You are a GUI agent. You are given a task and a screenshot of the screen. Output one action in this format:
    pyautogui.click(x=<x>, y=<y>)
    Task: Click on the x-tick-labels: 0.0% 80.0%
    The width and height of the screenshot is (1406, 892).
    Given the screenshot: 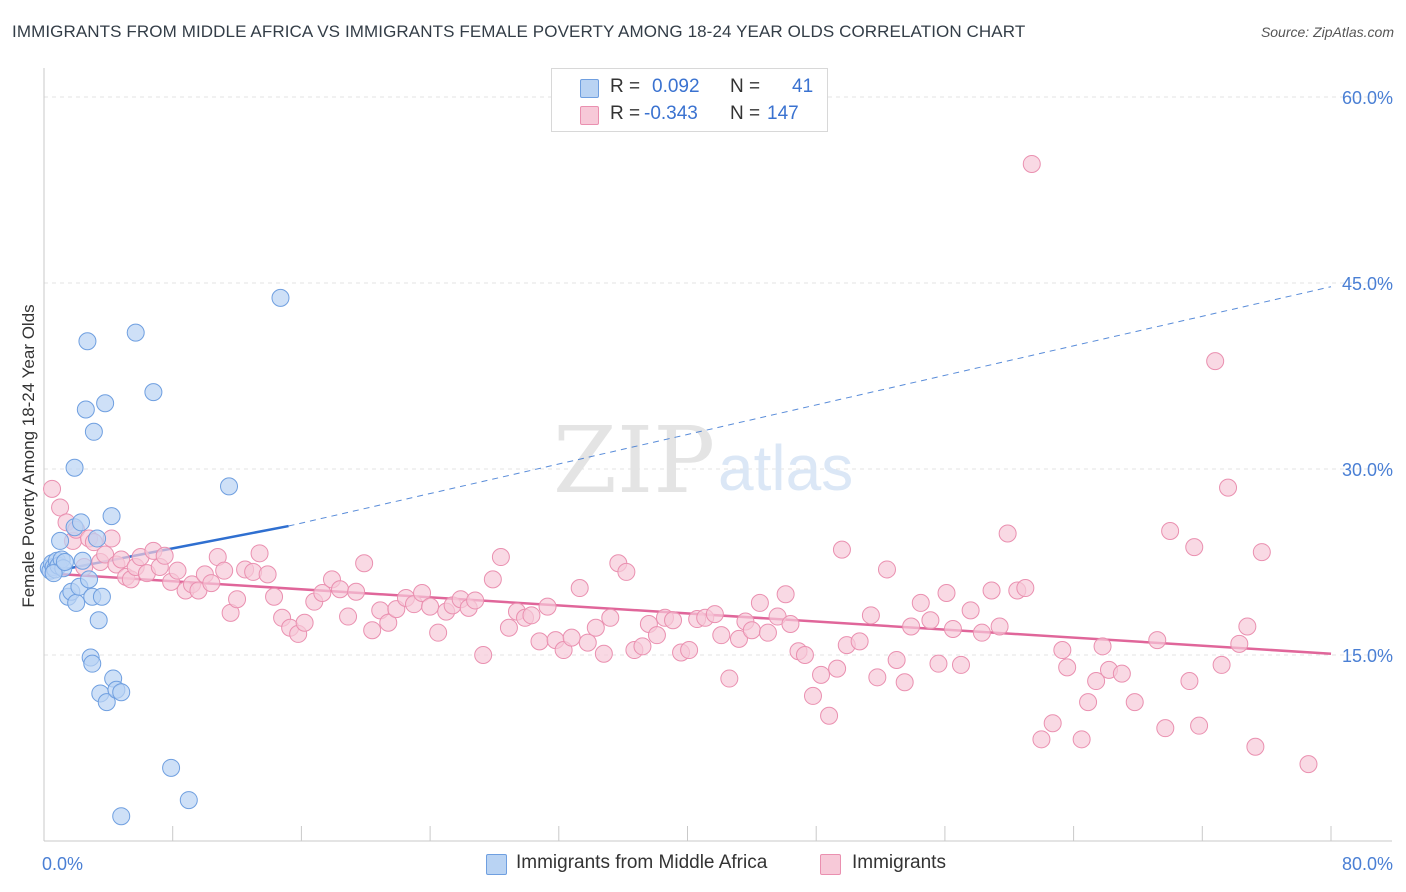 What is the action you would take?
    pyautogui.click(x=717, y=864)
    